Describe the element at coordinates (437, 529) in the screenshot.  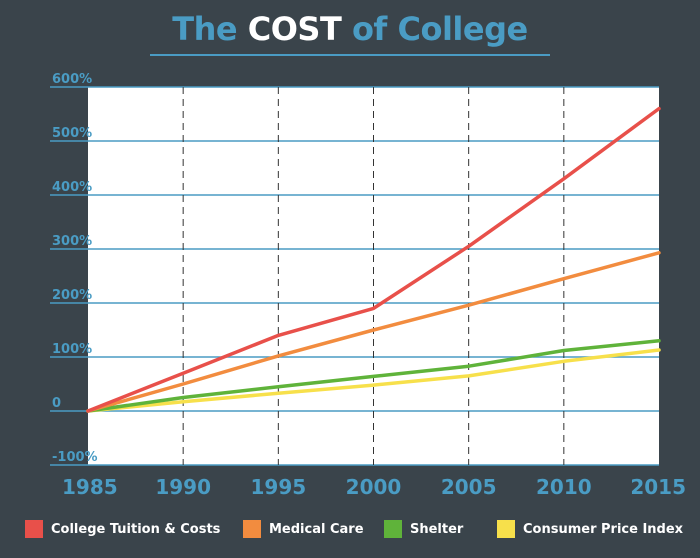
I see `legend-label: Shelter` at that location.